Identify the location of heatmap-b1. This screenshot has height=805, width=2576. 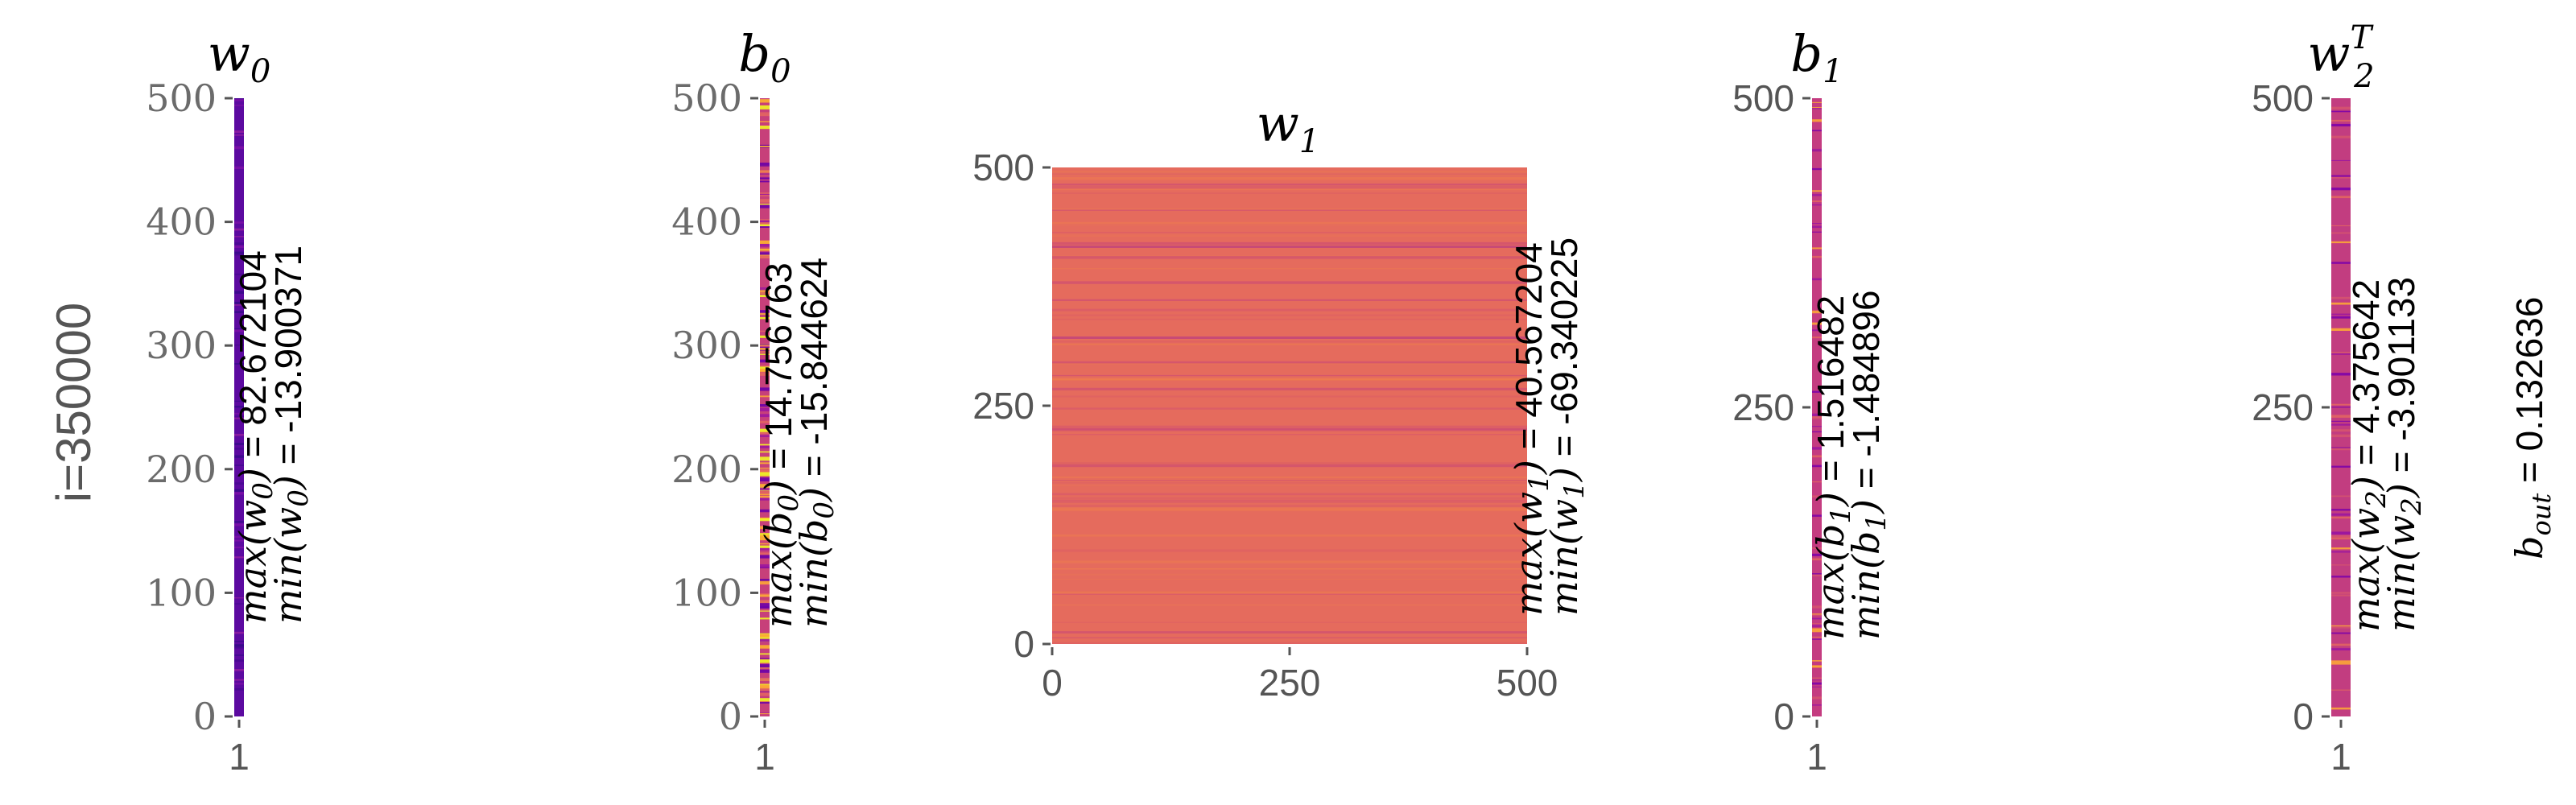
(1817, 407).